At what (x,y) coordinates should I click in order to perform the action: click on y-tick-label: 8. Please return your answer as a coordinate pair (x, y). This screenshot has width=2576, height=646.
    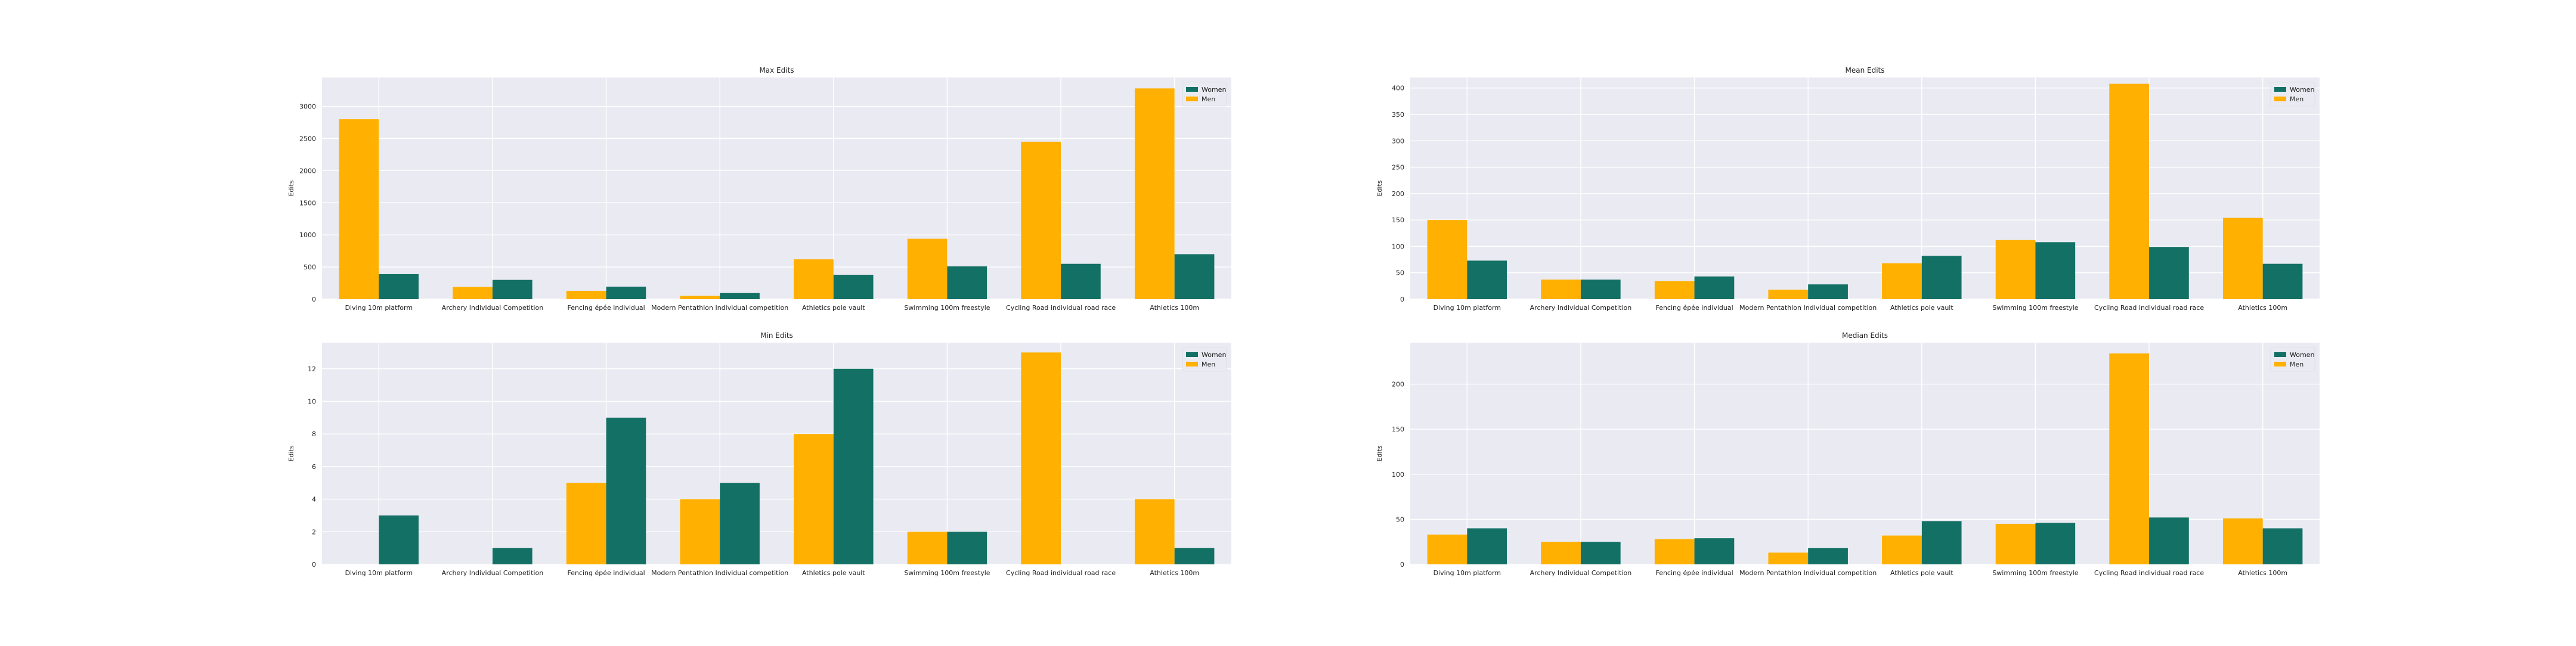
    Looking at the image, I should click on (314, 434).